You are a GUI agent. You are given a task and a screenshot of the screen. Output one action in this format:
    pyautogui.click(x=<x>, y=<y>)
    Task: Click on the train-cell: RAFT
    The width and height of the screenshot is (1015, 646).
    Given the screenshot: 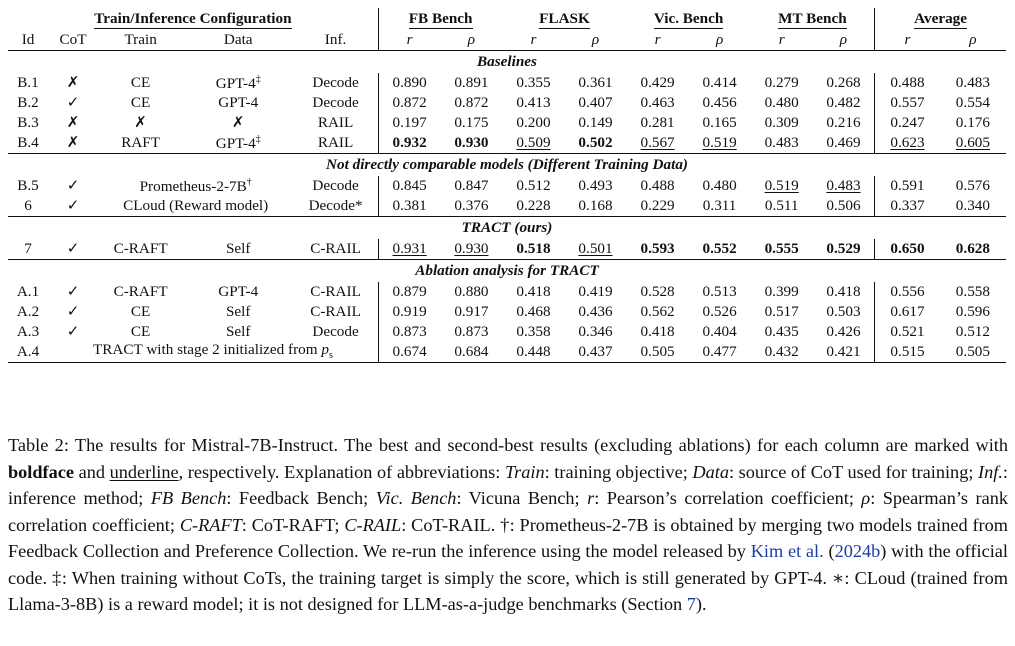 What is the action you would take?
    pyautogui.click(x=141, y=143)
    